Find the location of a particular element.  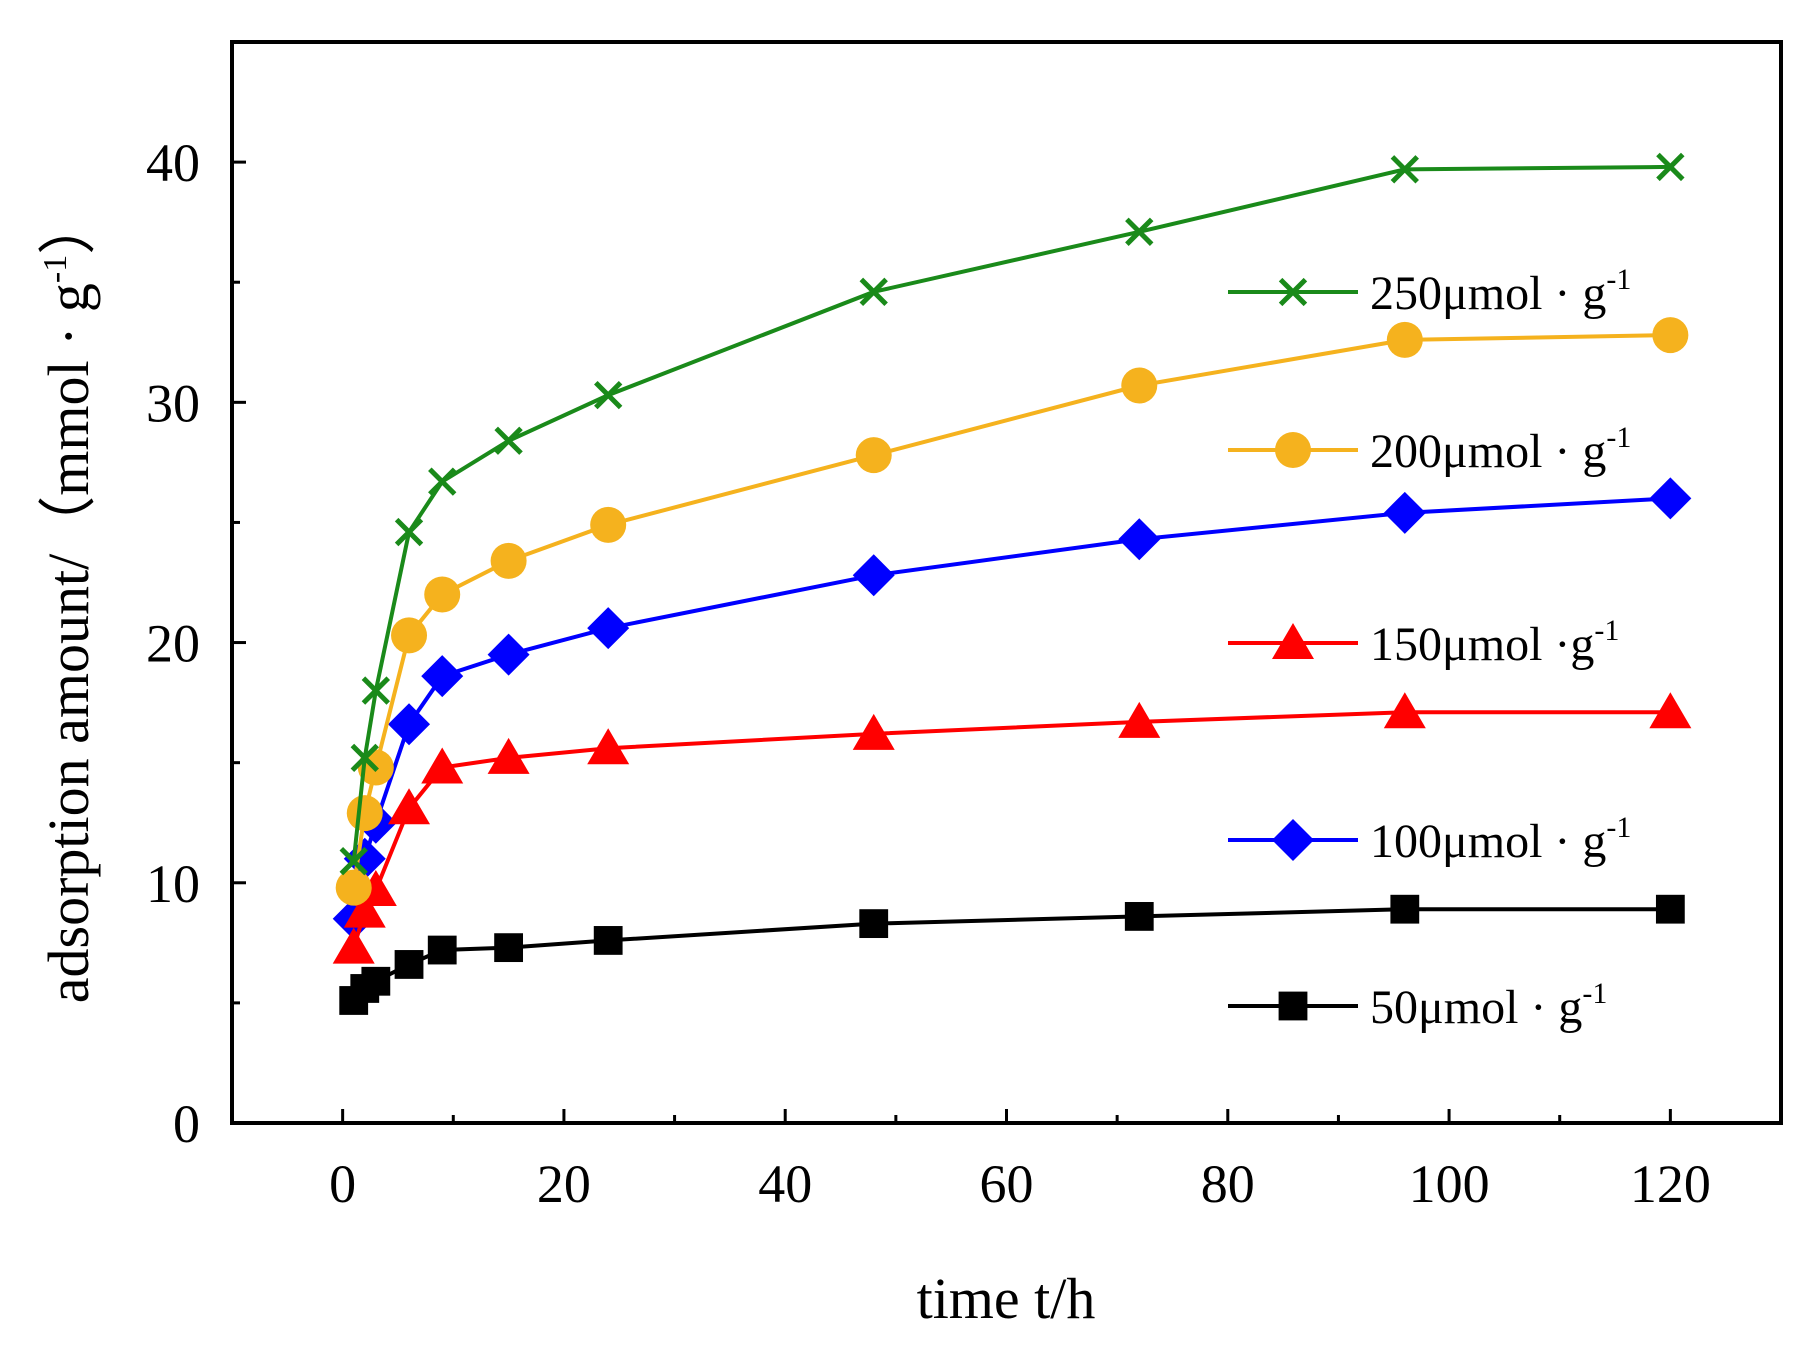

y-axis-title-close: ） is located at coordinates (68, 226).